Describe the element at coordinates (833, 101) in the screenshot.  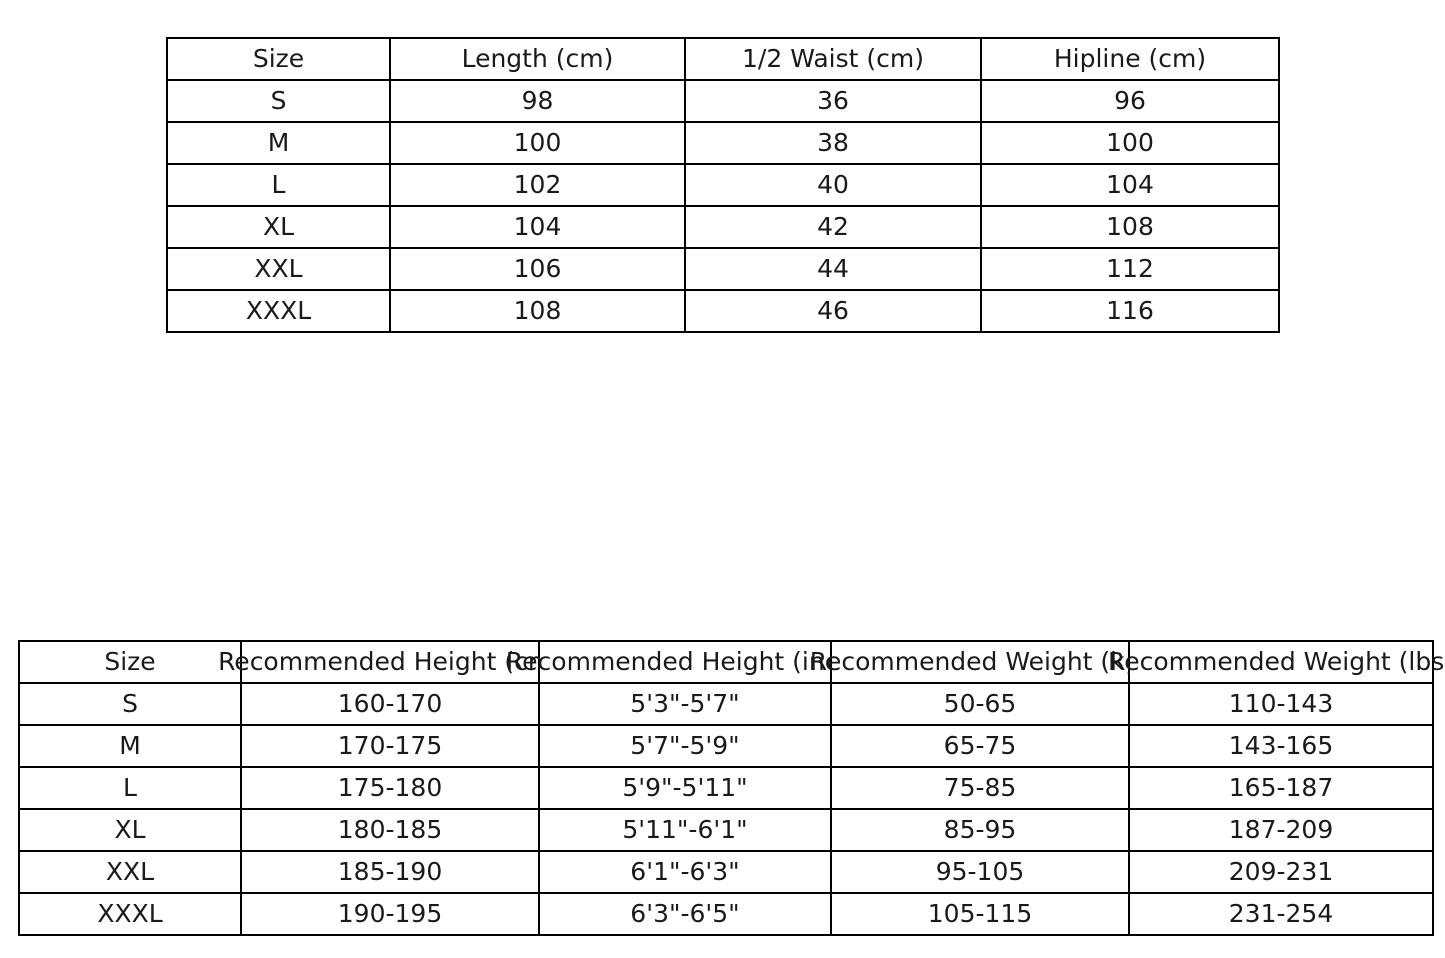
I see `cell-half-waist: 36` at that location.